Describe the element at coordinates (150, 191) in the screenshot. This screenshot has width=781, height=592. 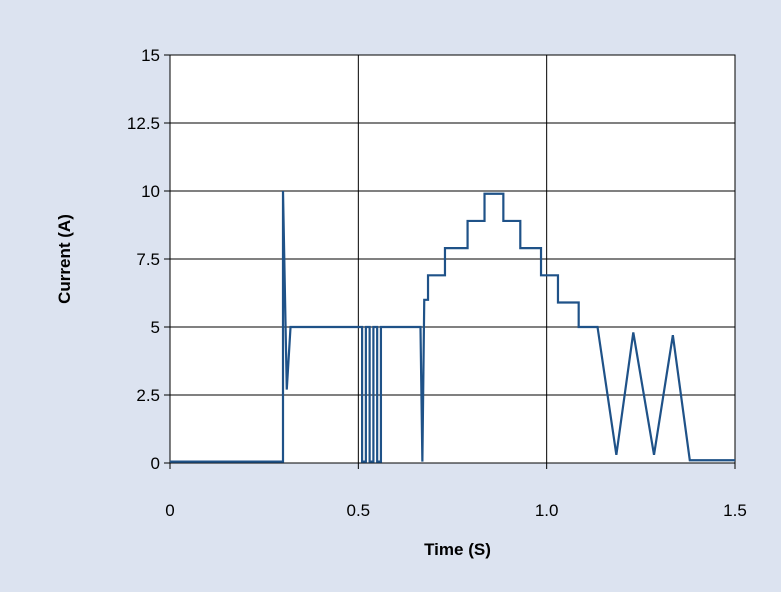
I see `y-tick-label: 10` at that location.